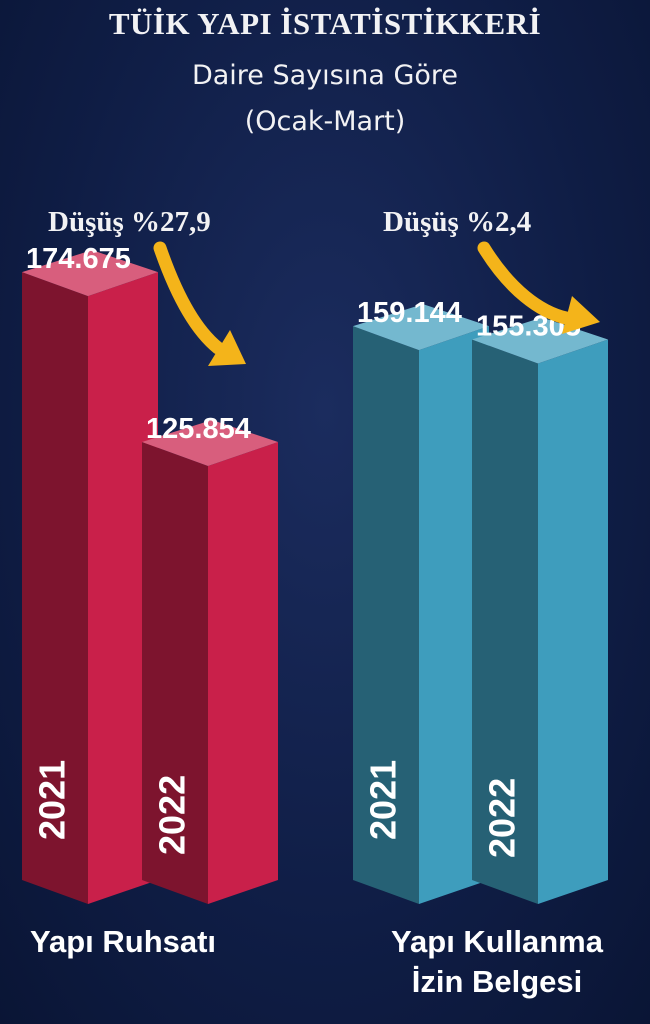 This screenshot has width=650, height=1024. I want to click on bar-0-2021-left-face, so click(55, 588).